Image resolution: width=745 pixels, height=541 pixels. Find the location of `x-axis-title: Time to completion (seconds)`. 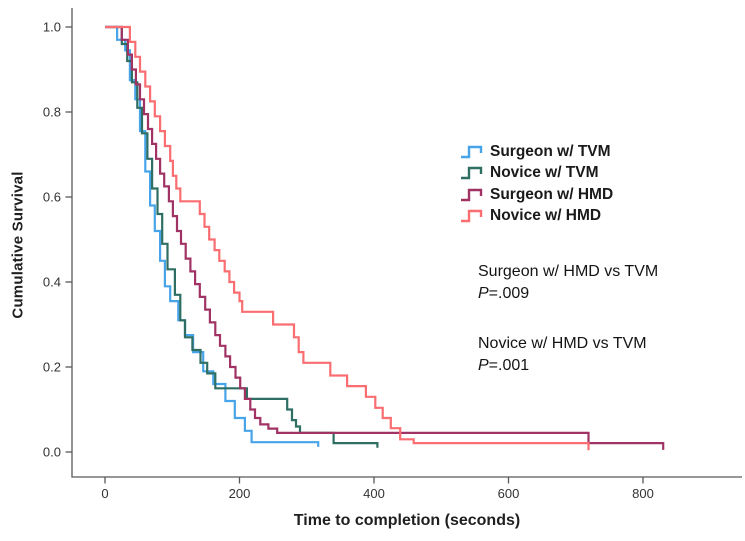

x-axis-title: Time to completion (seconds) is located at coordinates (407, 520).